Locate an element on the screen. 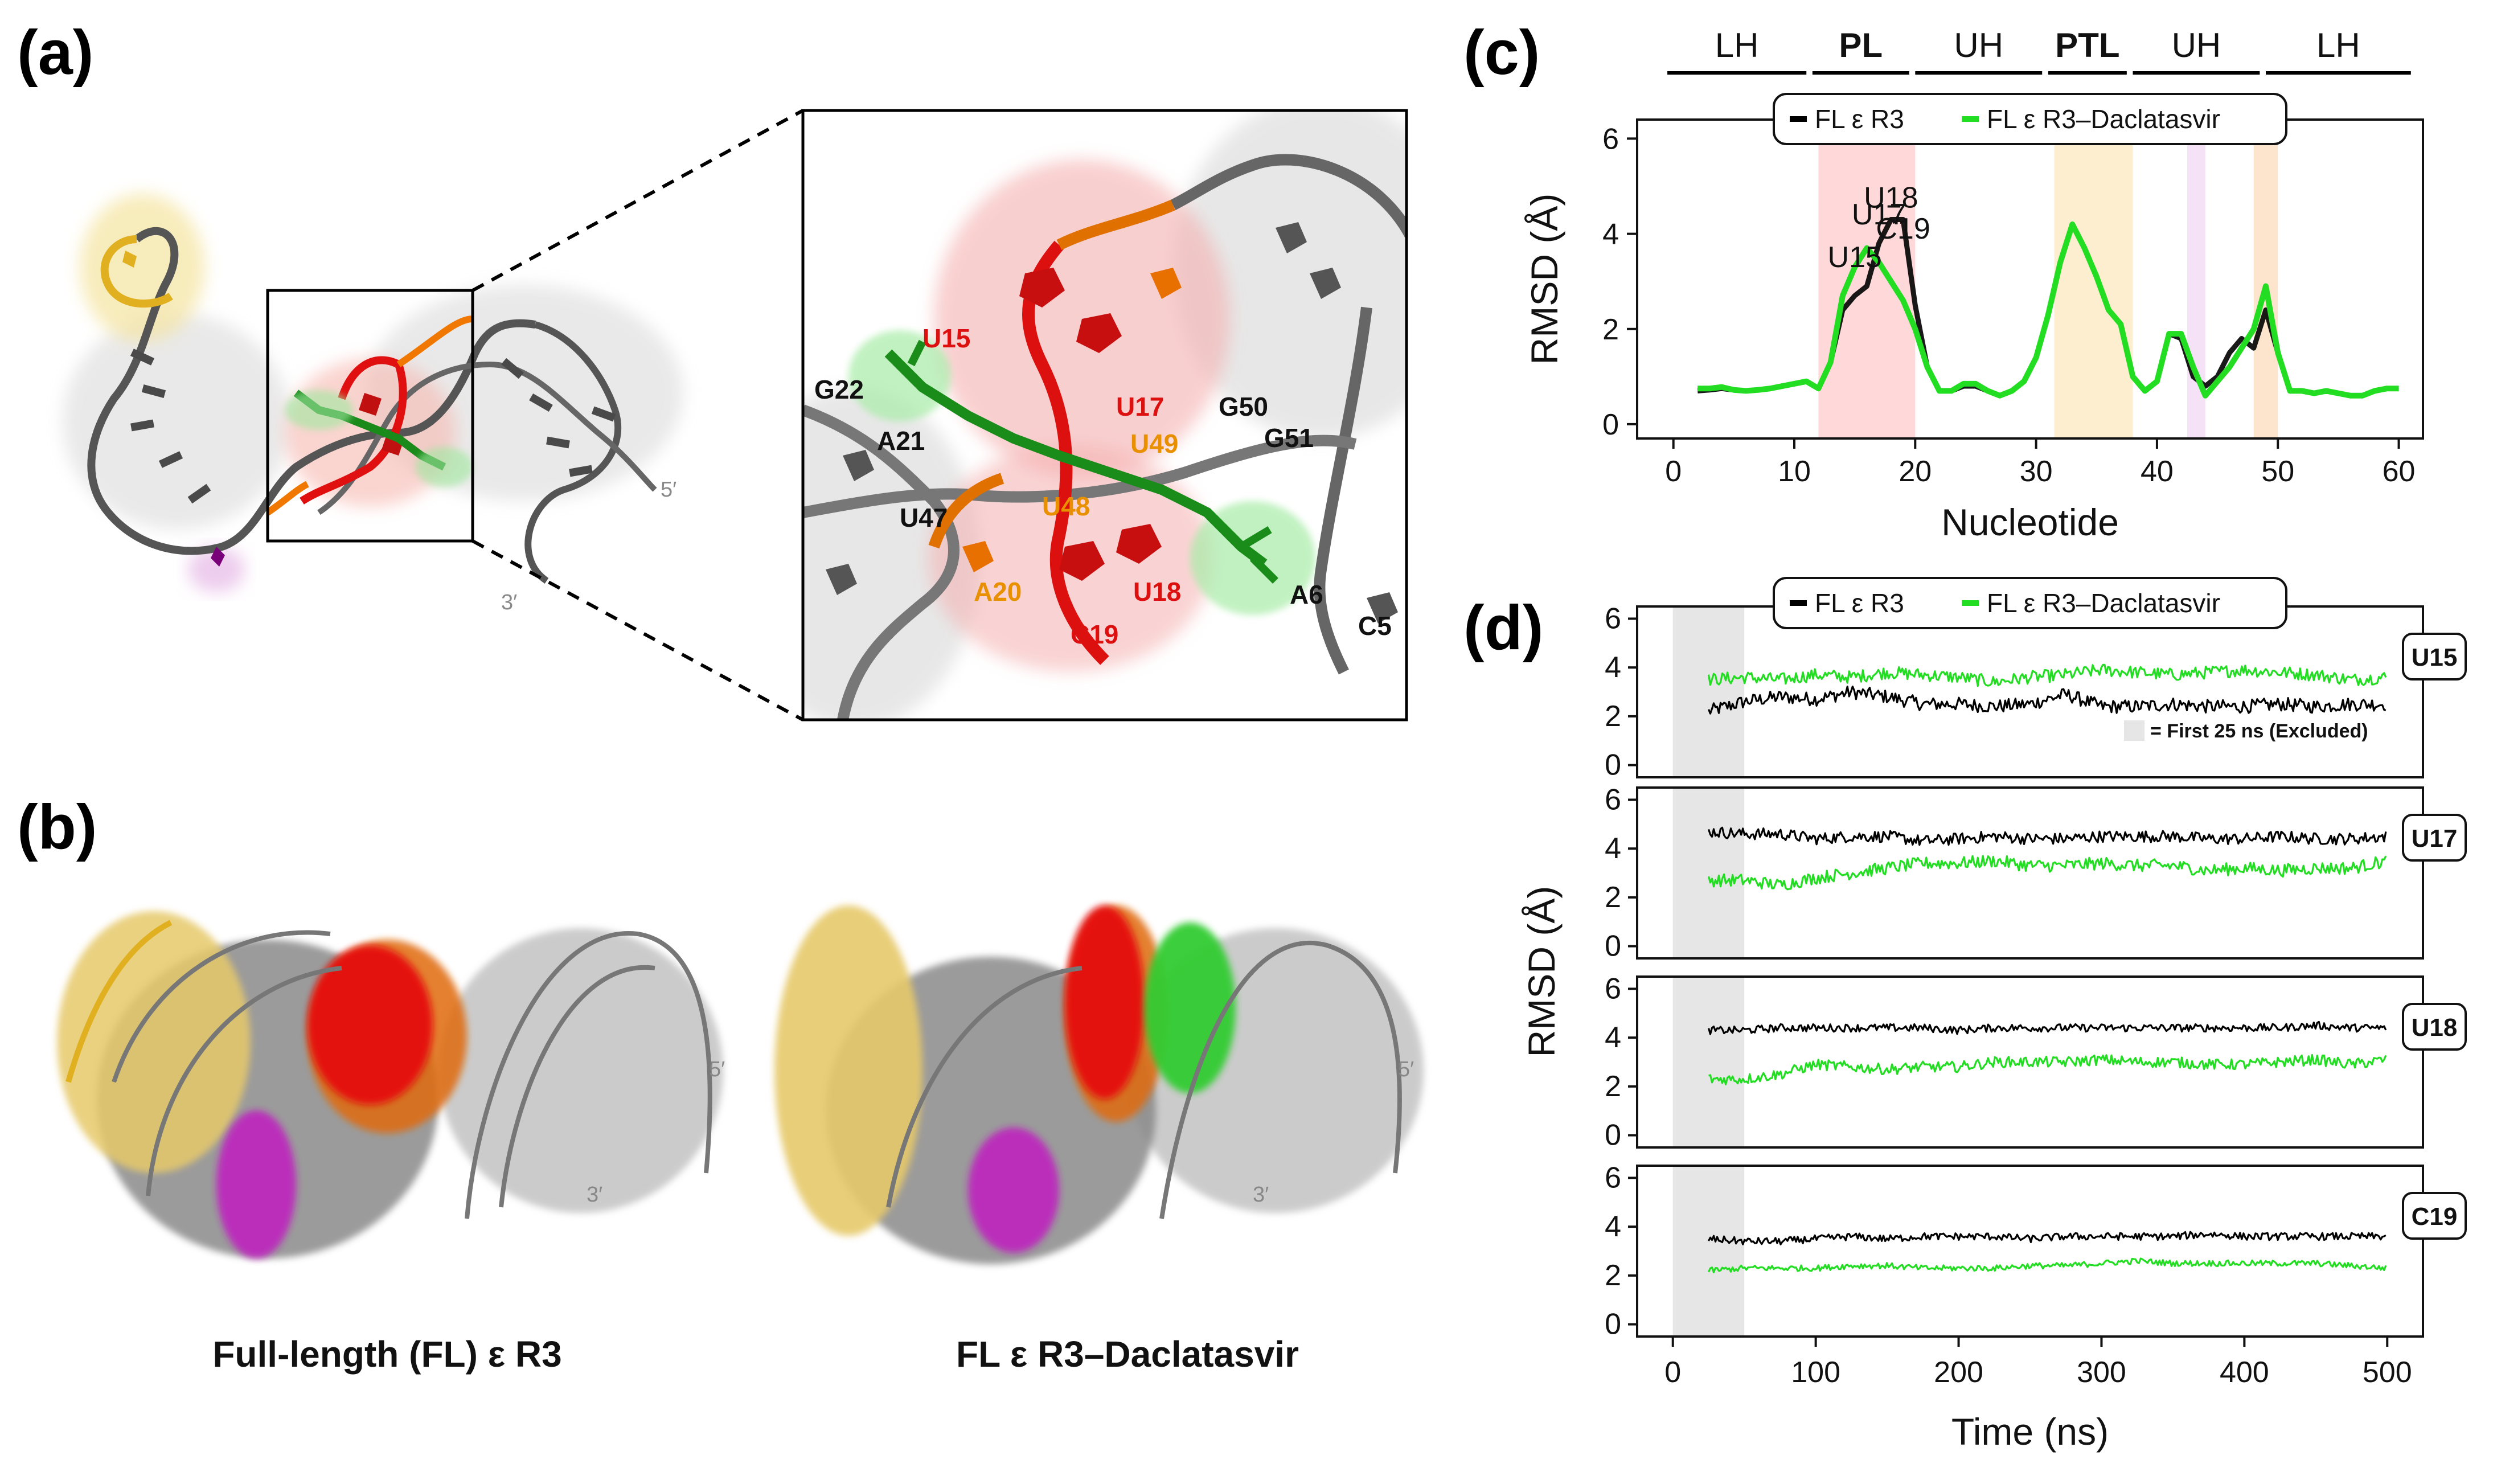 This screenshot has width=2493, height=1484. ensemble-fl is located at coordinates (390, 1084).